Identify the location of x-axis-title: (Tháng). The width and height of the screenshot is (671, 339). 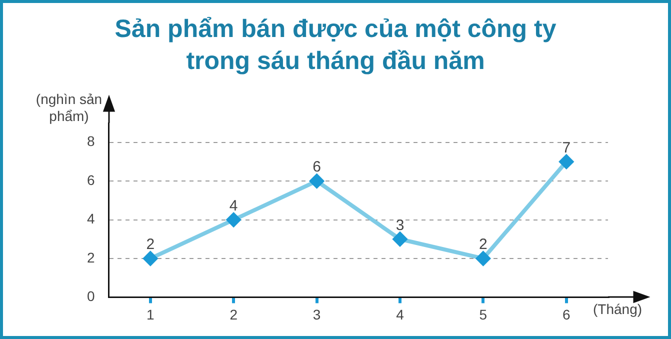
(617, 309).